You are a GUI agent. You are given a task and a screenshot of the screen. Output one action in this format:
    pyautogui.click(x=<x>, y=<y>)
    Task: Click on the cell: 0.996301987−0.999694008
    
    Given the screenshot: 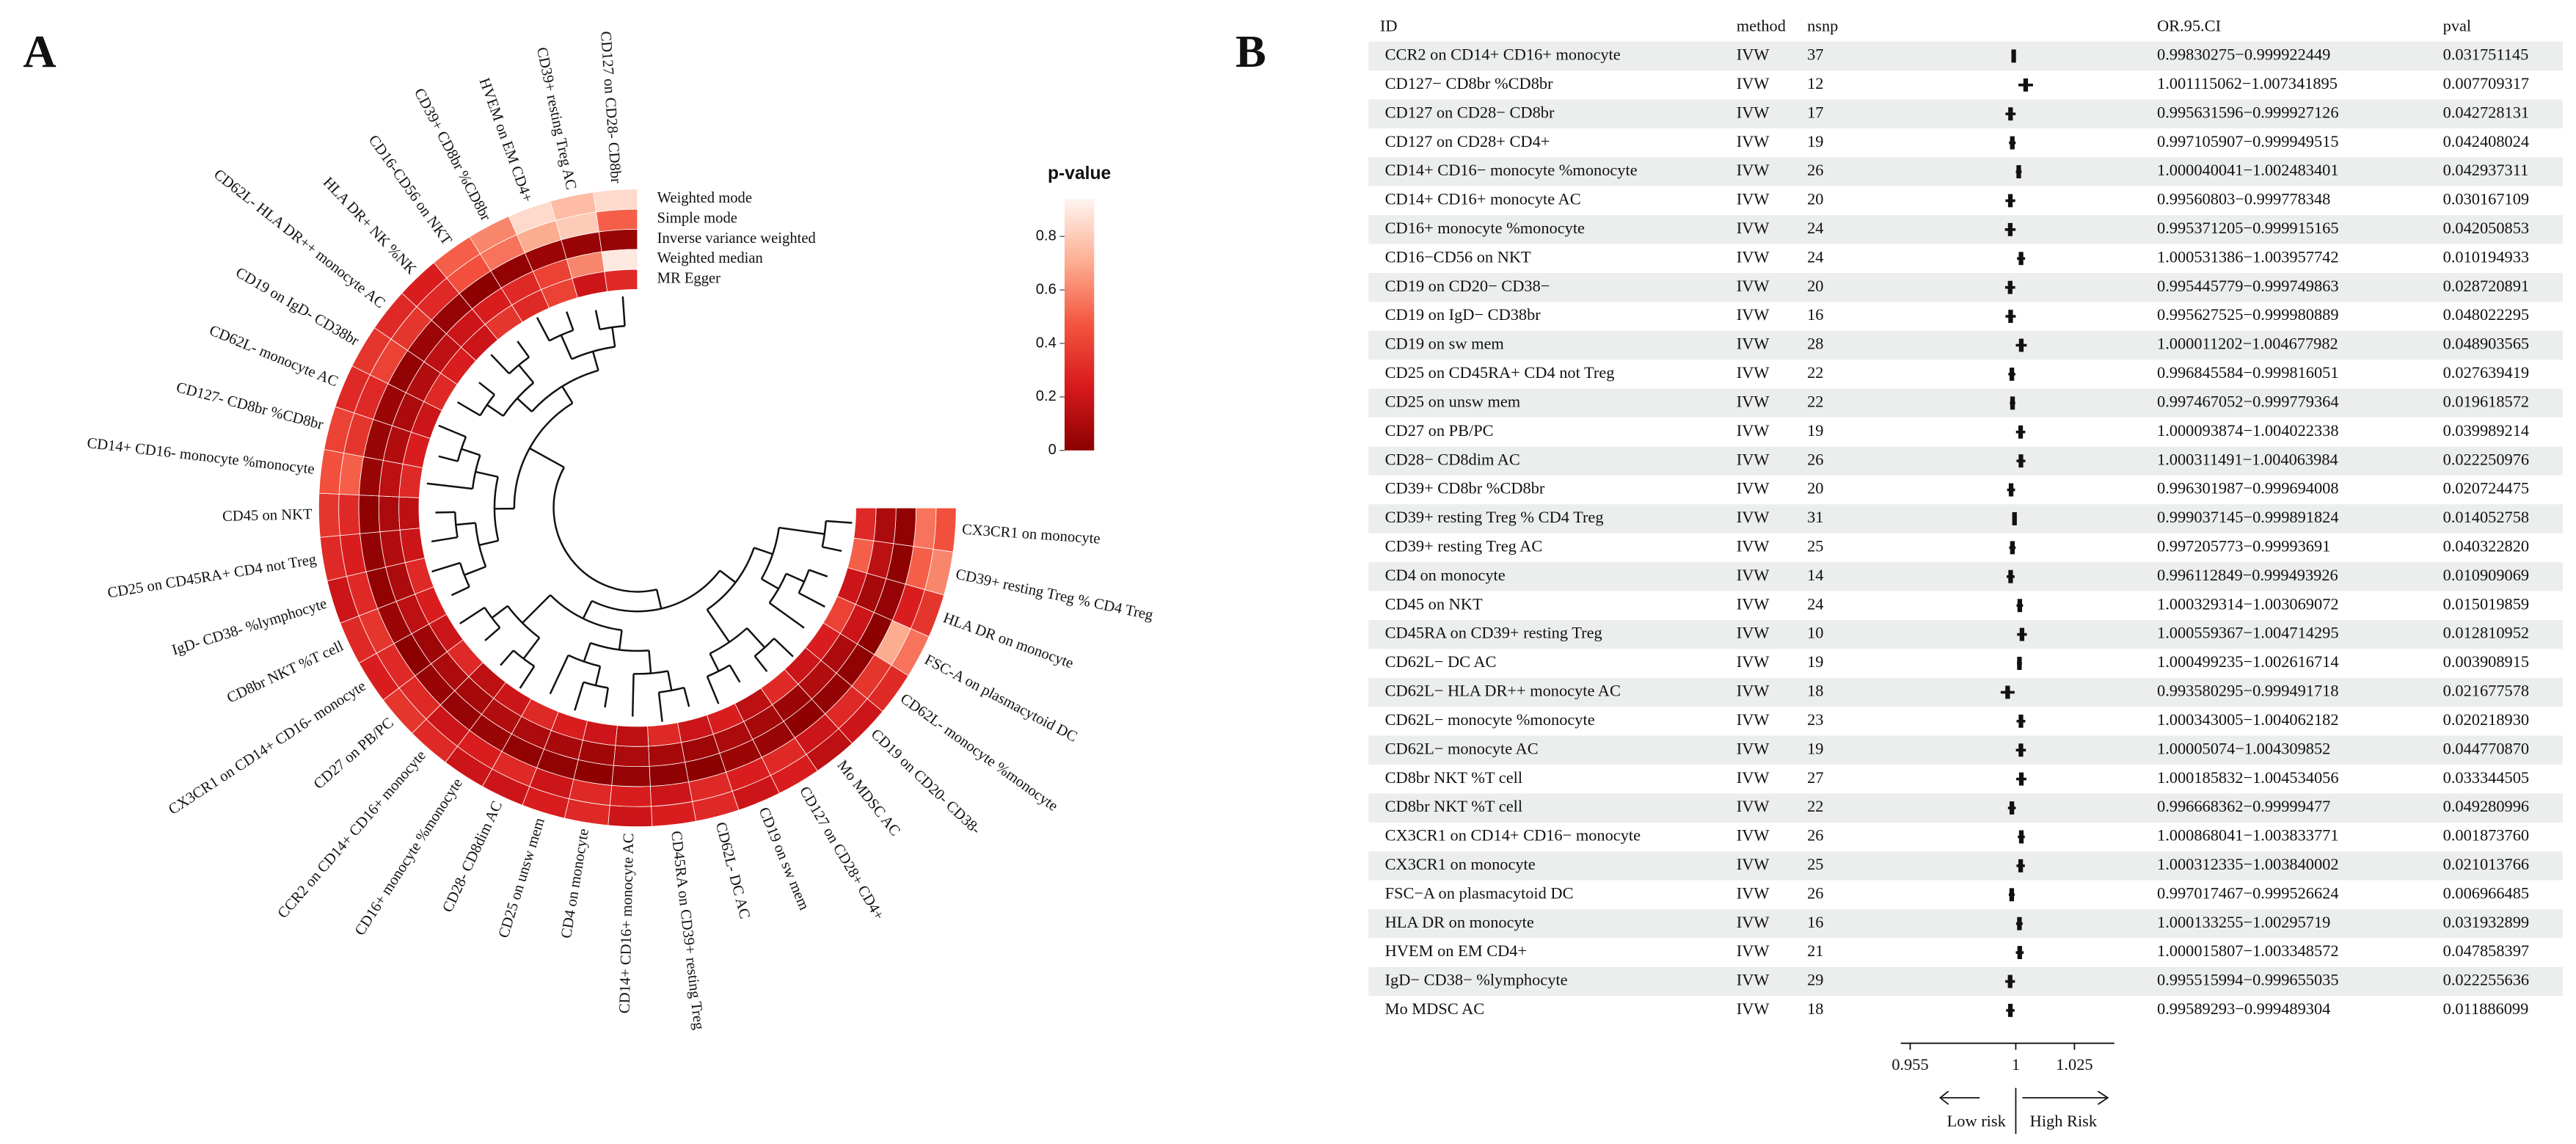 What is the action you would take?
    pyautogui.click(x=2248, y=488)
    